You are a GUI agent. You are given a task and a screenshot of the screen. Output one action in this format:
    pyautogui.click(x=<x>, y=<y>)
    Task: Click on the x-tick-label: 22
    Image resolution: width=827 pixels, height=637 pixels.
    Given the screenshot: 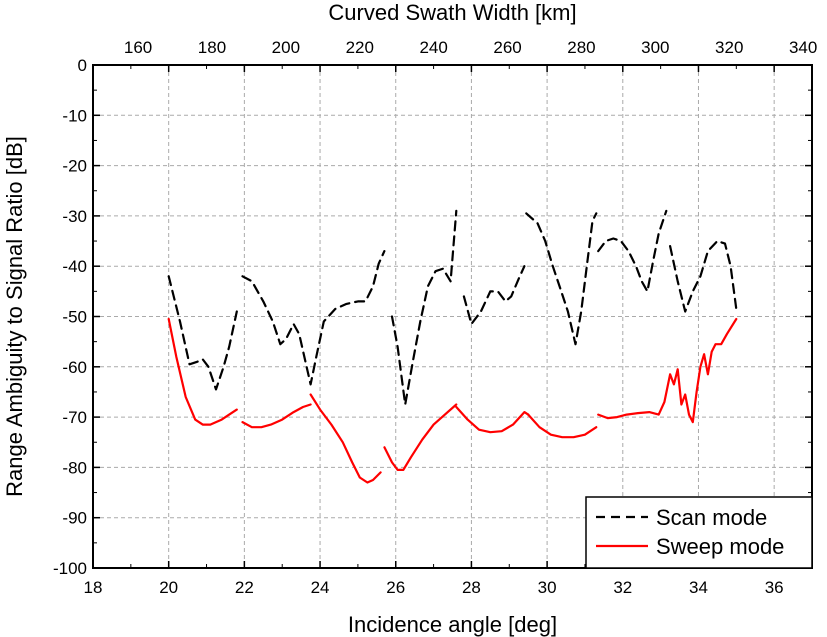 What is the action you would take?
    pyautogui.click(x=244, y=587)
    